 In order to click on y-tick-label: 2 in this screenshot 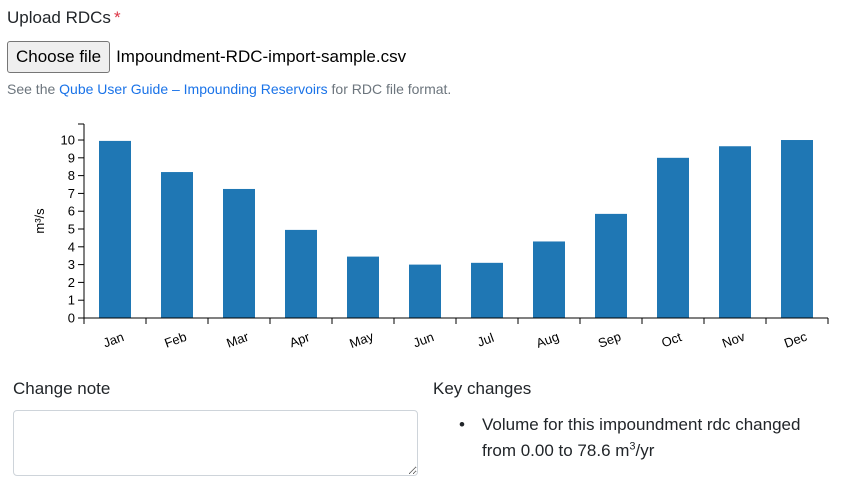, I will do `click(71, 282)`.